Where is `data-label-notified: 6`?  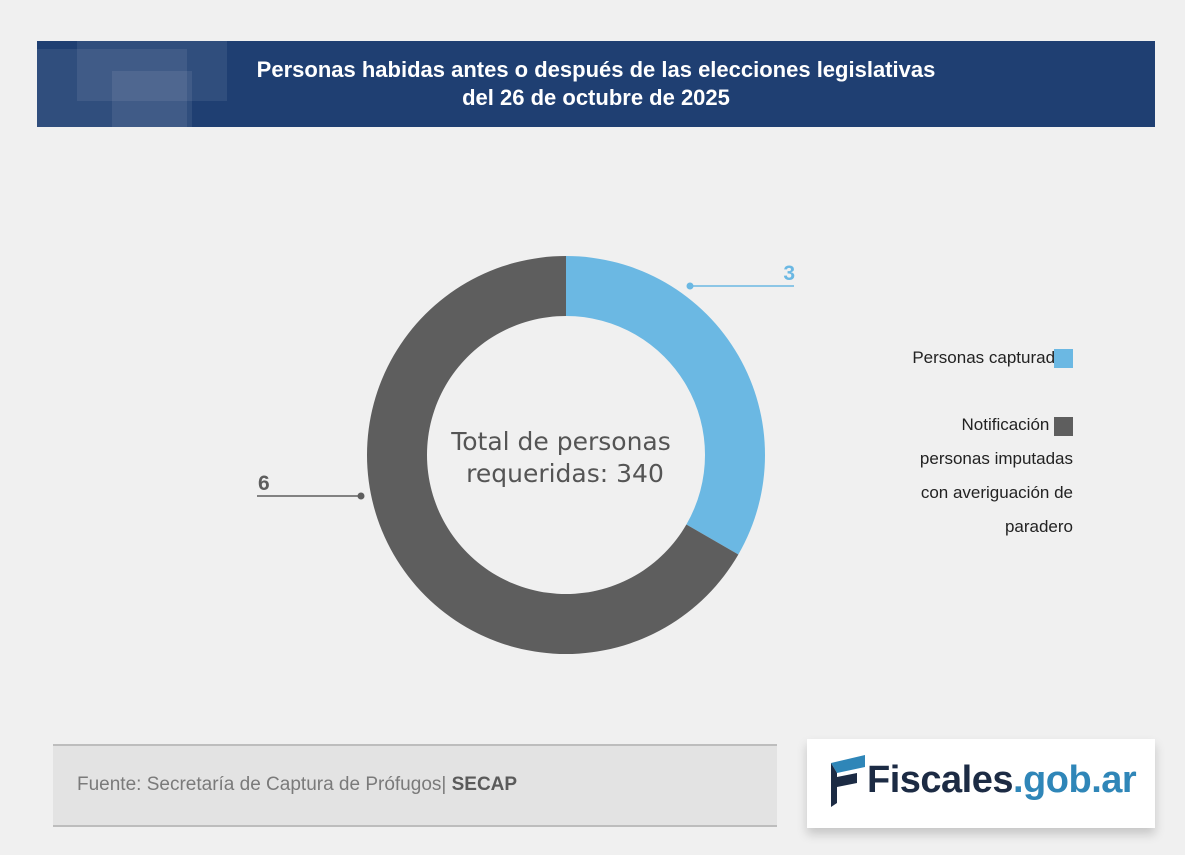 data-label-notified: 6 is located at coordinates (264, 483).